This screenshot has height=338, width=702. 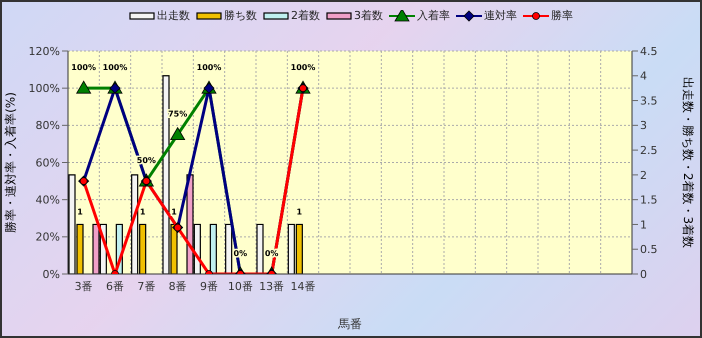 What do you see at coordinates (173, 15) in the screenshot?
I see `legend-label: 出走数` at bounding box center [173, 15].